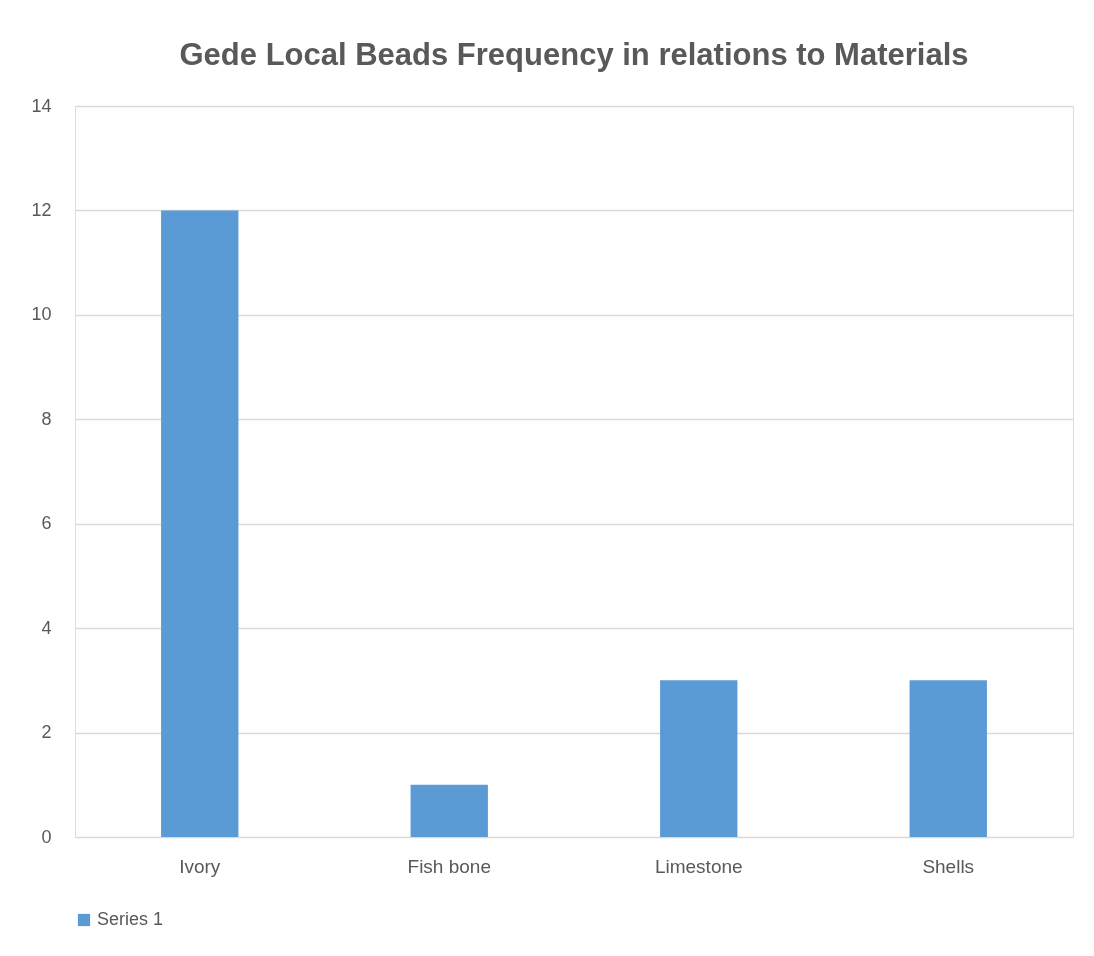  Describe the element at coordinates (698, 866) in the screenshot. I see `x-tick-label: Limestone` at that location.